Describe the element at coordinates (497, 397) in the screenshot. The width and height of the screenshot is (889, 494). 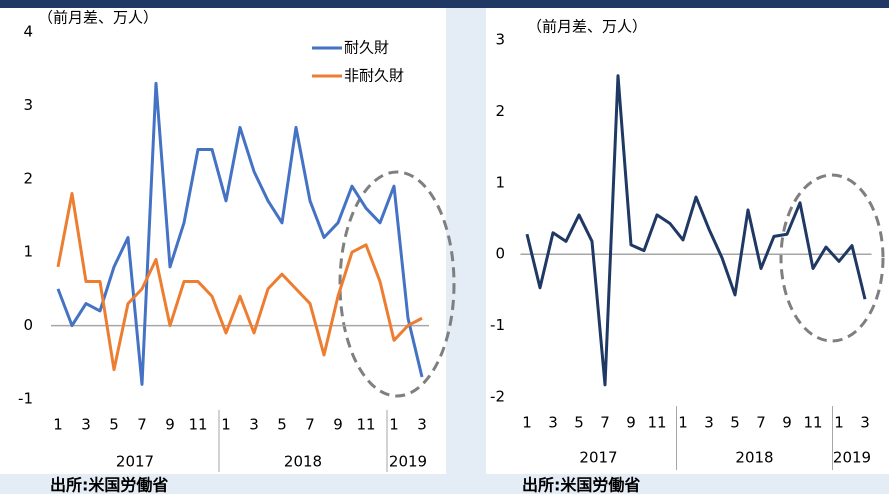
I see `y-tick-label: -2` at that location.